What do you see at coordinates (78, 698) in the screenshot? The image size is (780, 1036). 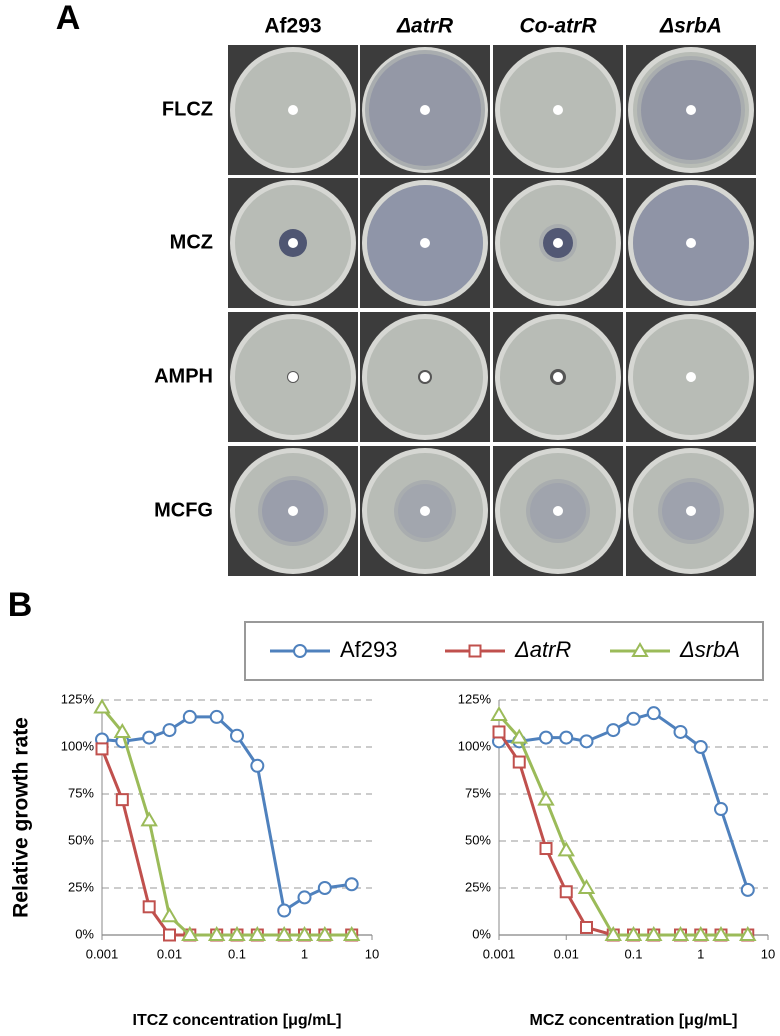 I see `y-tick-label: 125%` at bounding box center [78, 698].